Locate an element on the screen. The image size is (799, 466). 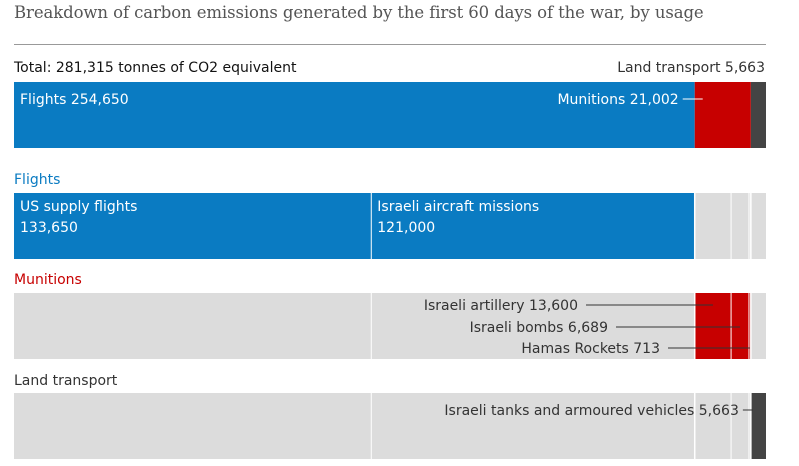
bar-israeli-aircraft-missions is located at coordinates (533, 226).